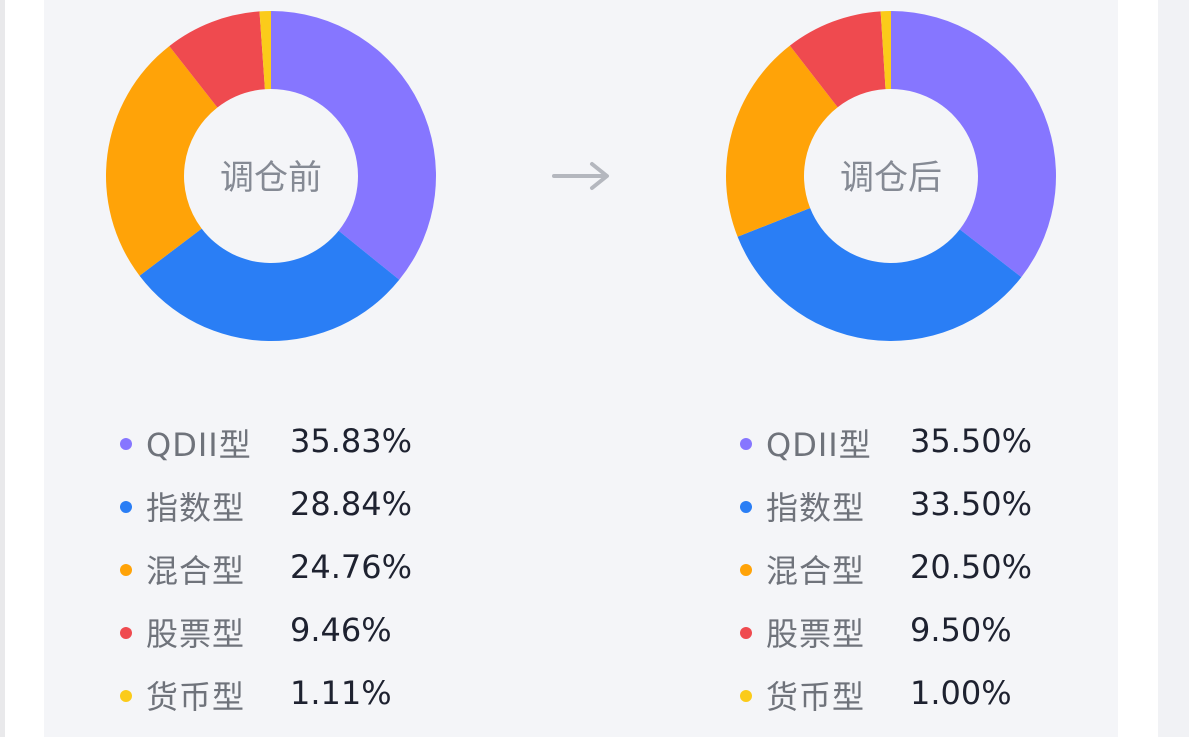  Describe the element at coordinates (1173, 368) in the screenshot. I see `right-edge` at that location.